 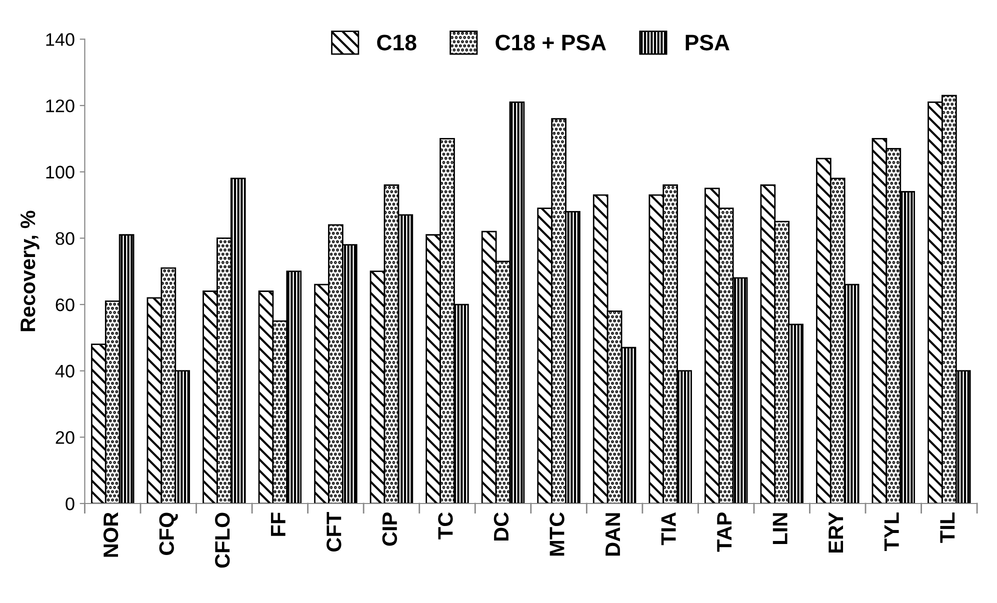 I want to click on x-tick-label: DAN, so click(x=613, y=534).